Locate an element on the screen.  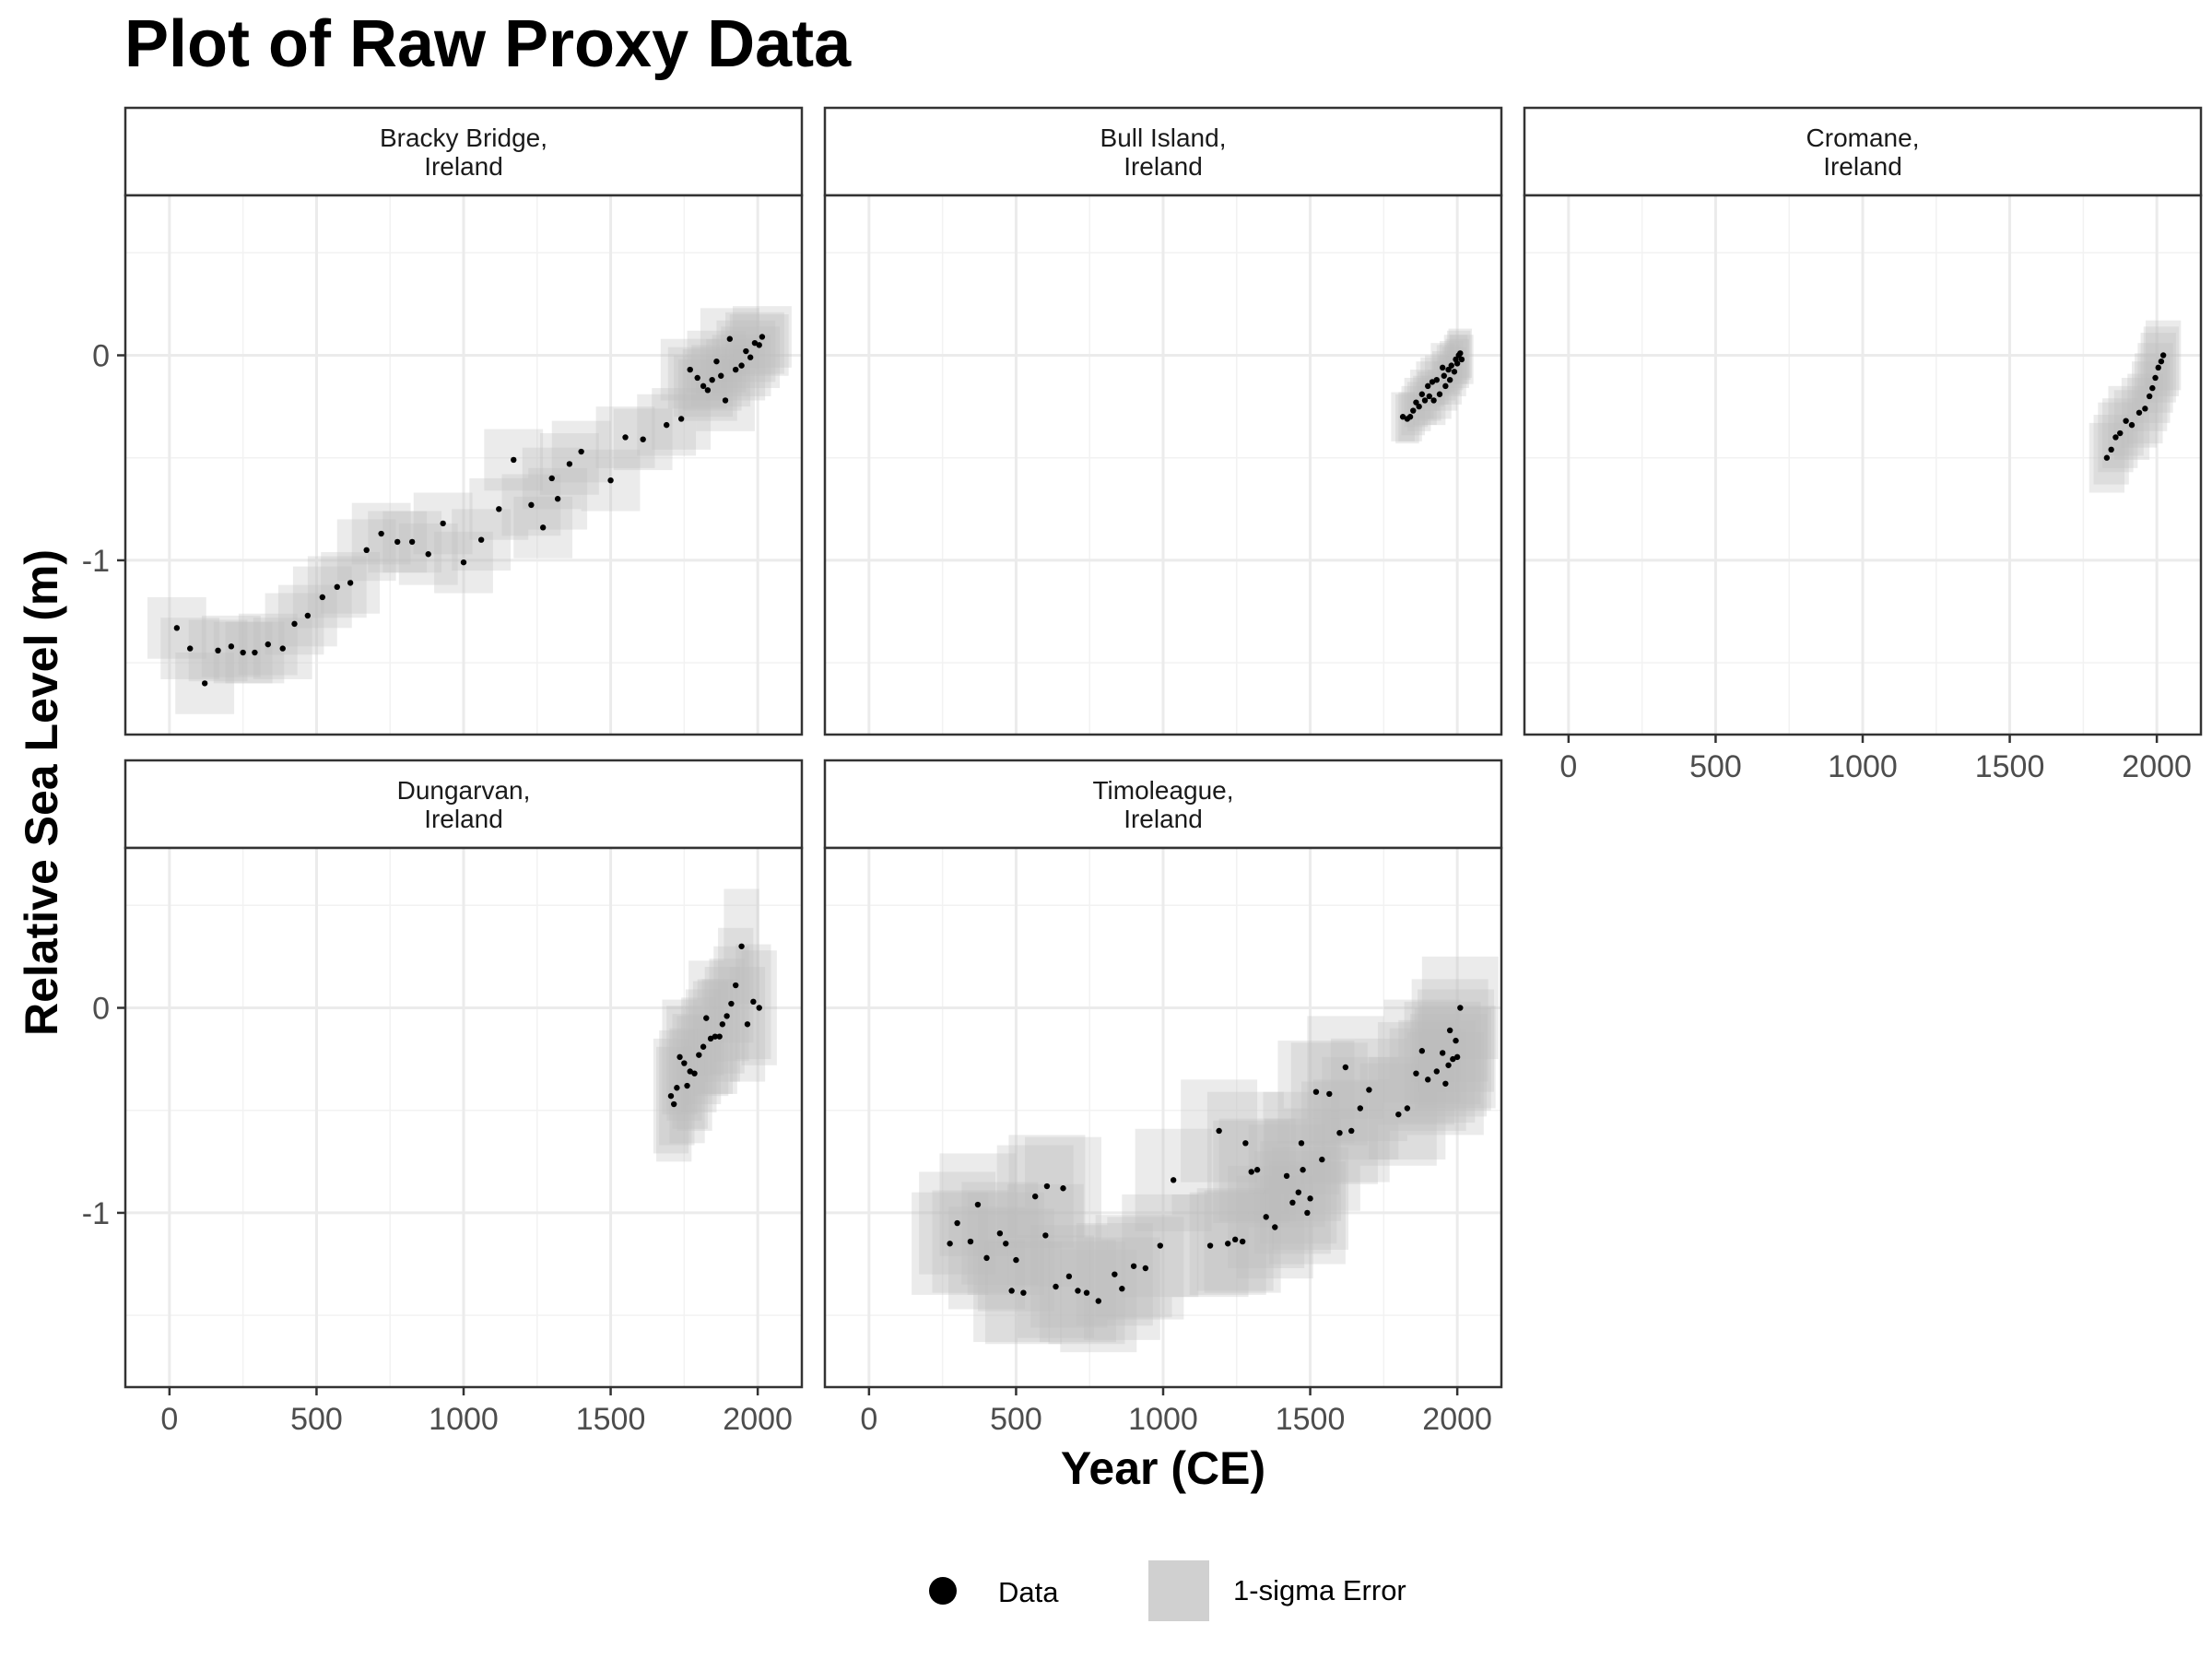
x-tick-label: 1500 is located at coordinates (1311, 1419).